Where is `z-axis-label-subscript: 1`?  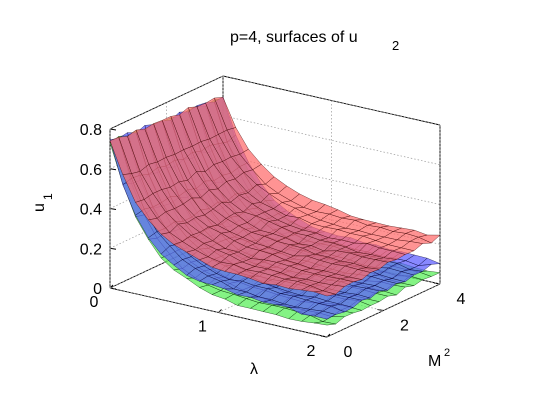 z-axis-label-subscript: 1 is located at coordinates (48, 196).